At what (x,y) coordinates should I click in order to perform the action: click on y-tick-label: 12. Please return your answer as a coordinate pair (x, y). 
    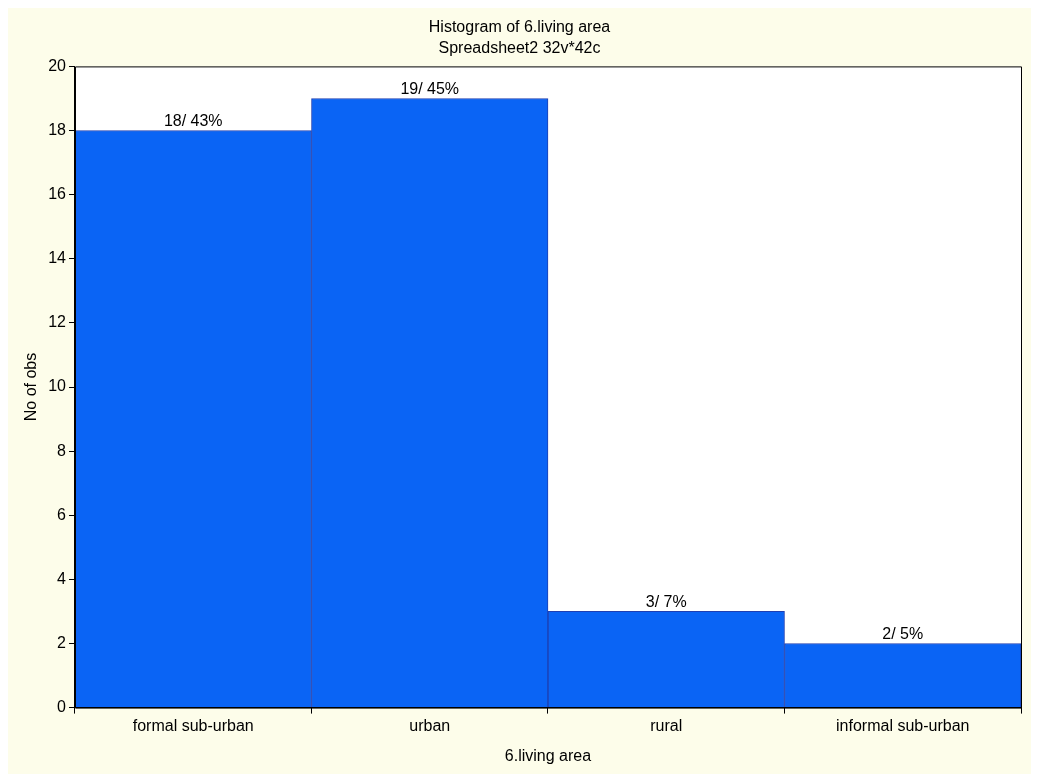
    Looking at the image, I should click on (57, 322).